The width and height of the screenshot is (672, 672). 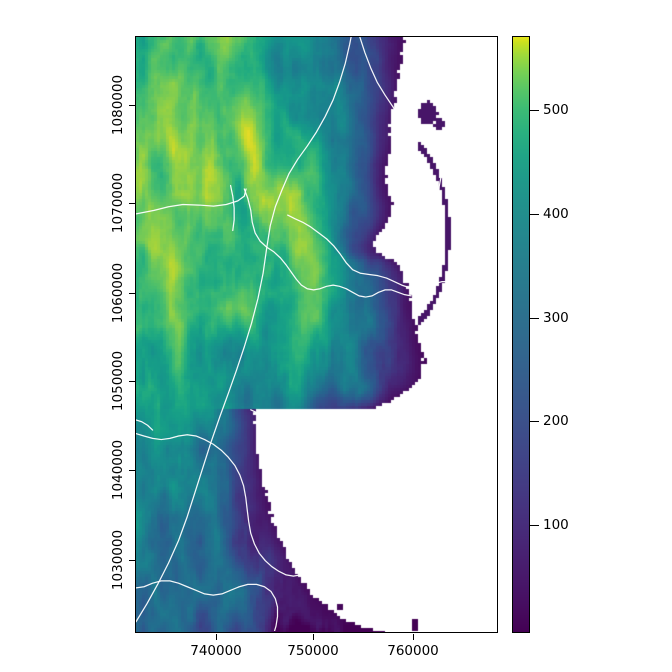 I want to click on colorbar-label-200: 200, so click(x=556, y=421).